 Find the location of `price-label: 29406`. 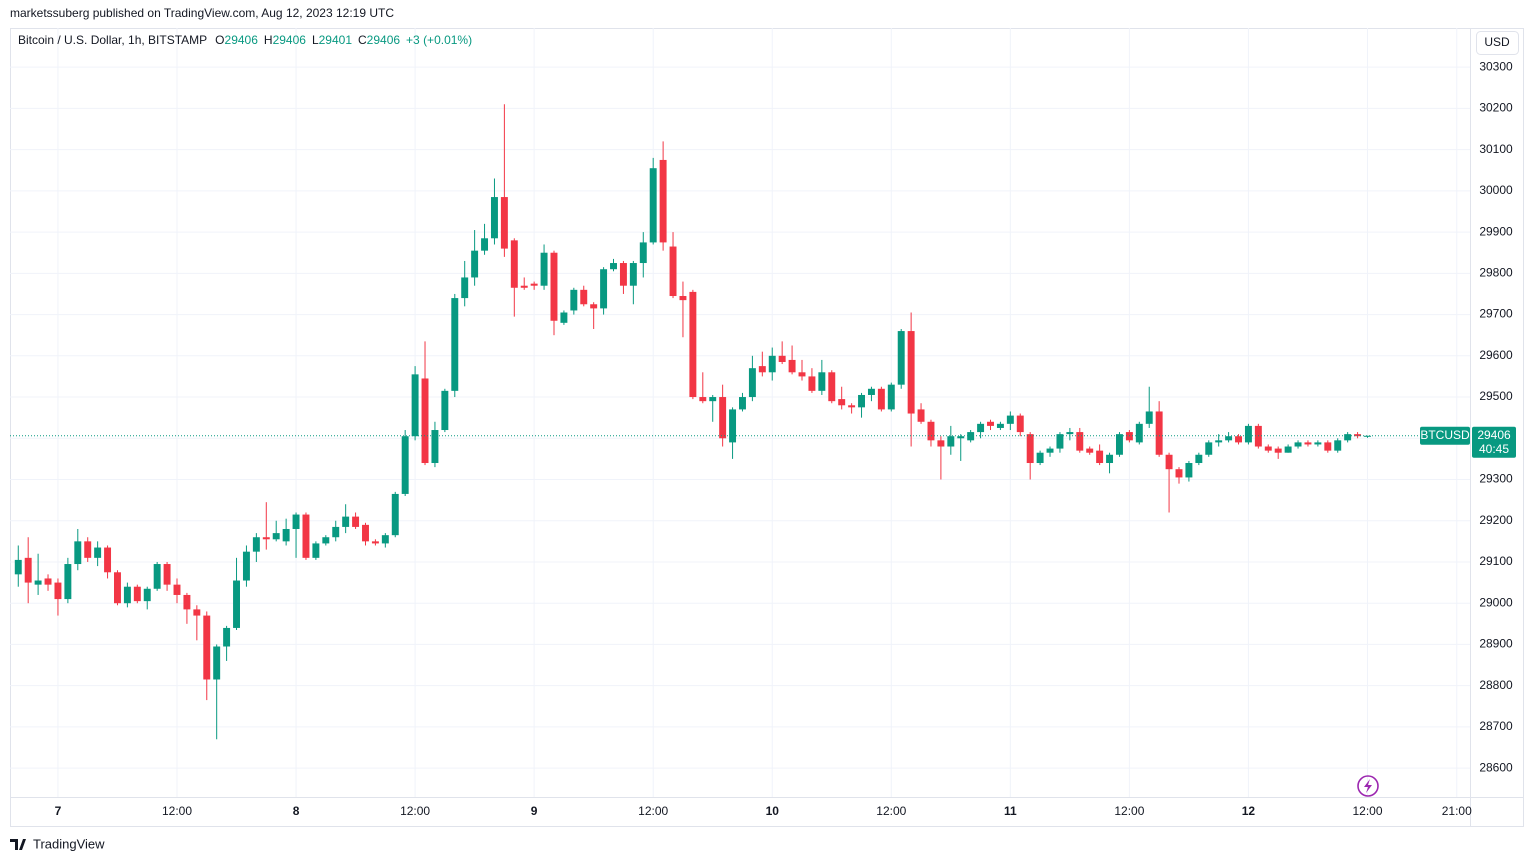

price-label: 29406 is located at coordinates (1494, 435).